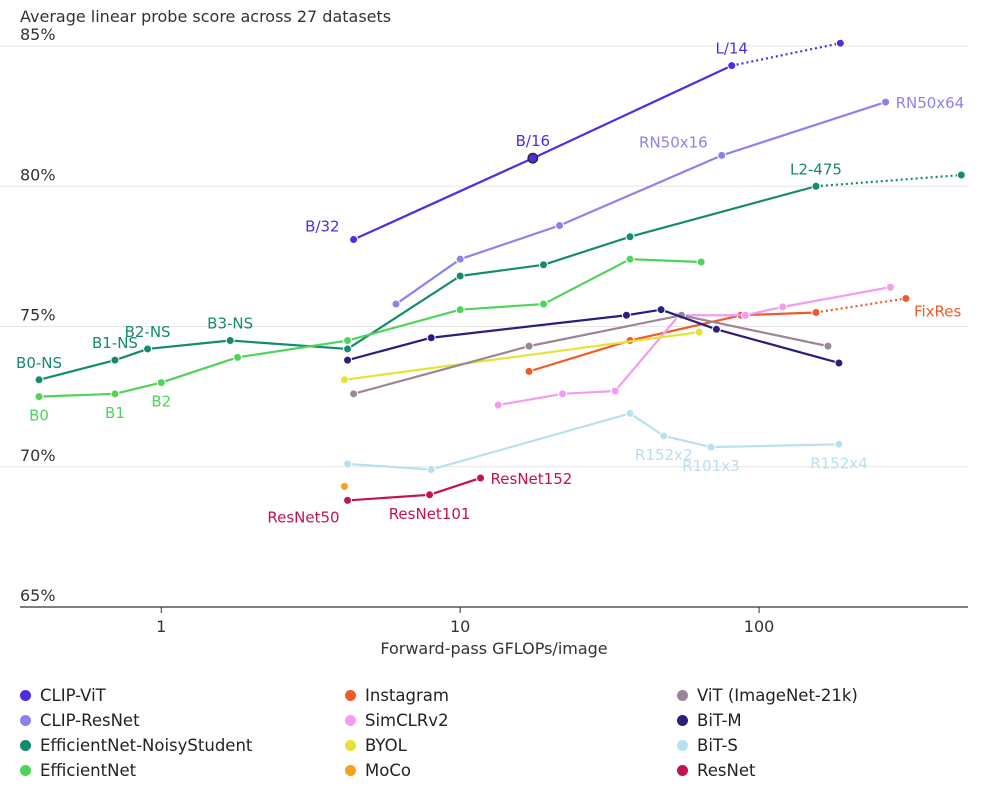  What do you see at coordinates (759, 626) in the screenshot?
I see `x-tick-label: 100` at bounding box center [759, 626].